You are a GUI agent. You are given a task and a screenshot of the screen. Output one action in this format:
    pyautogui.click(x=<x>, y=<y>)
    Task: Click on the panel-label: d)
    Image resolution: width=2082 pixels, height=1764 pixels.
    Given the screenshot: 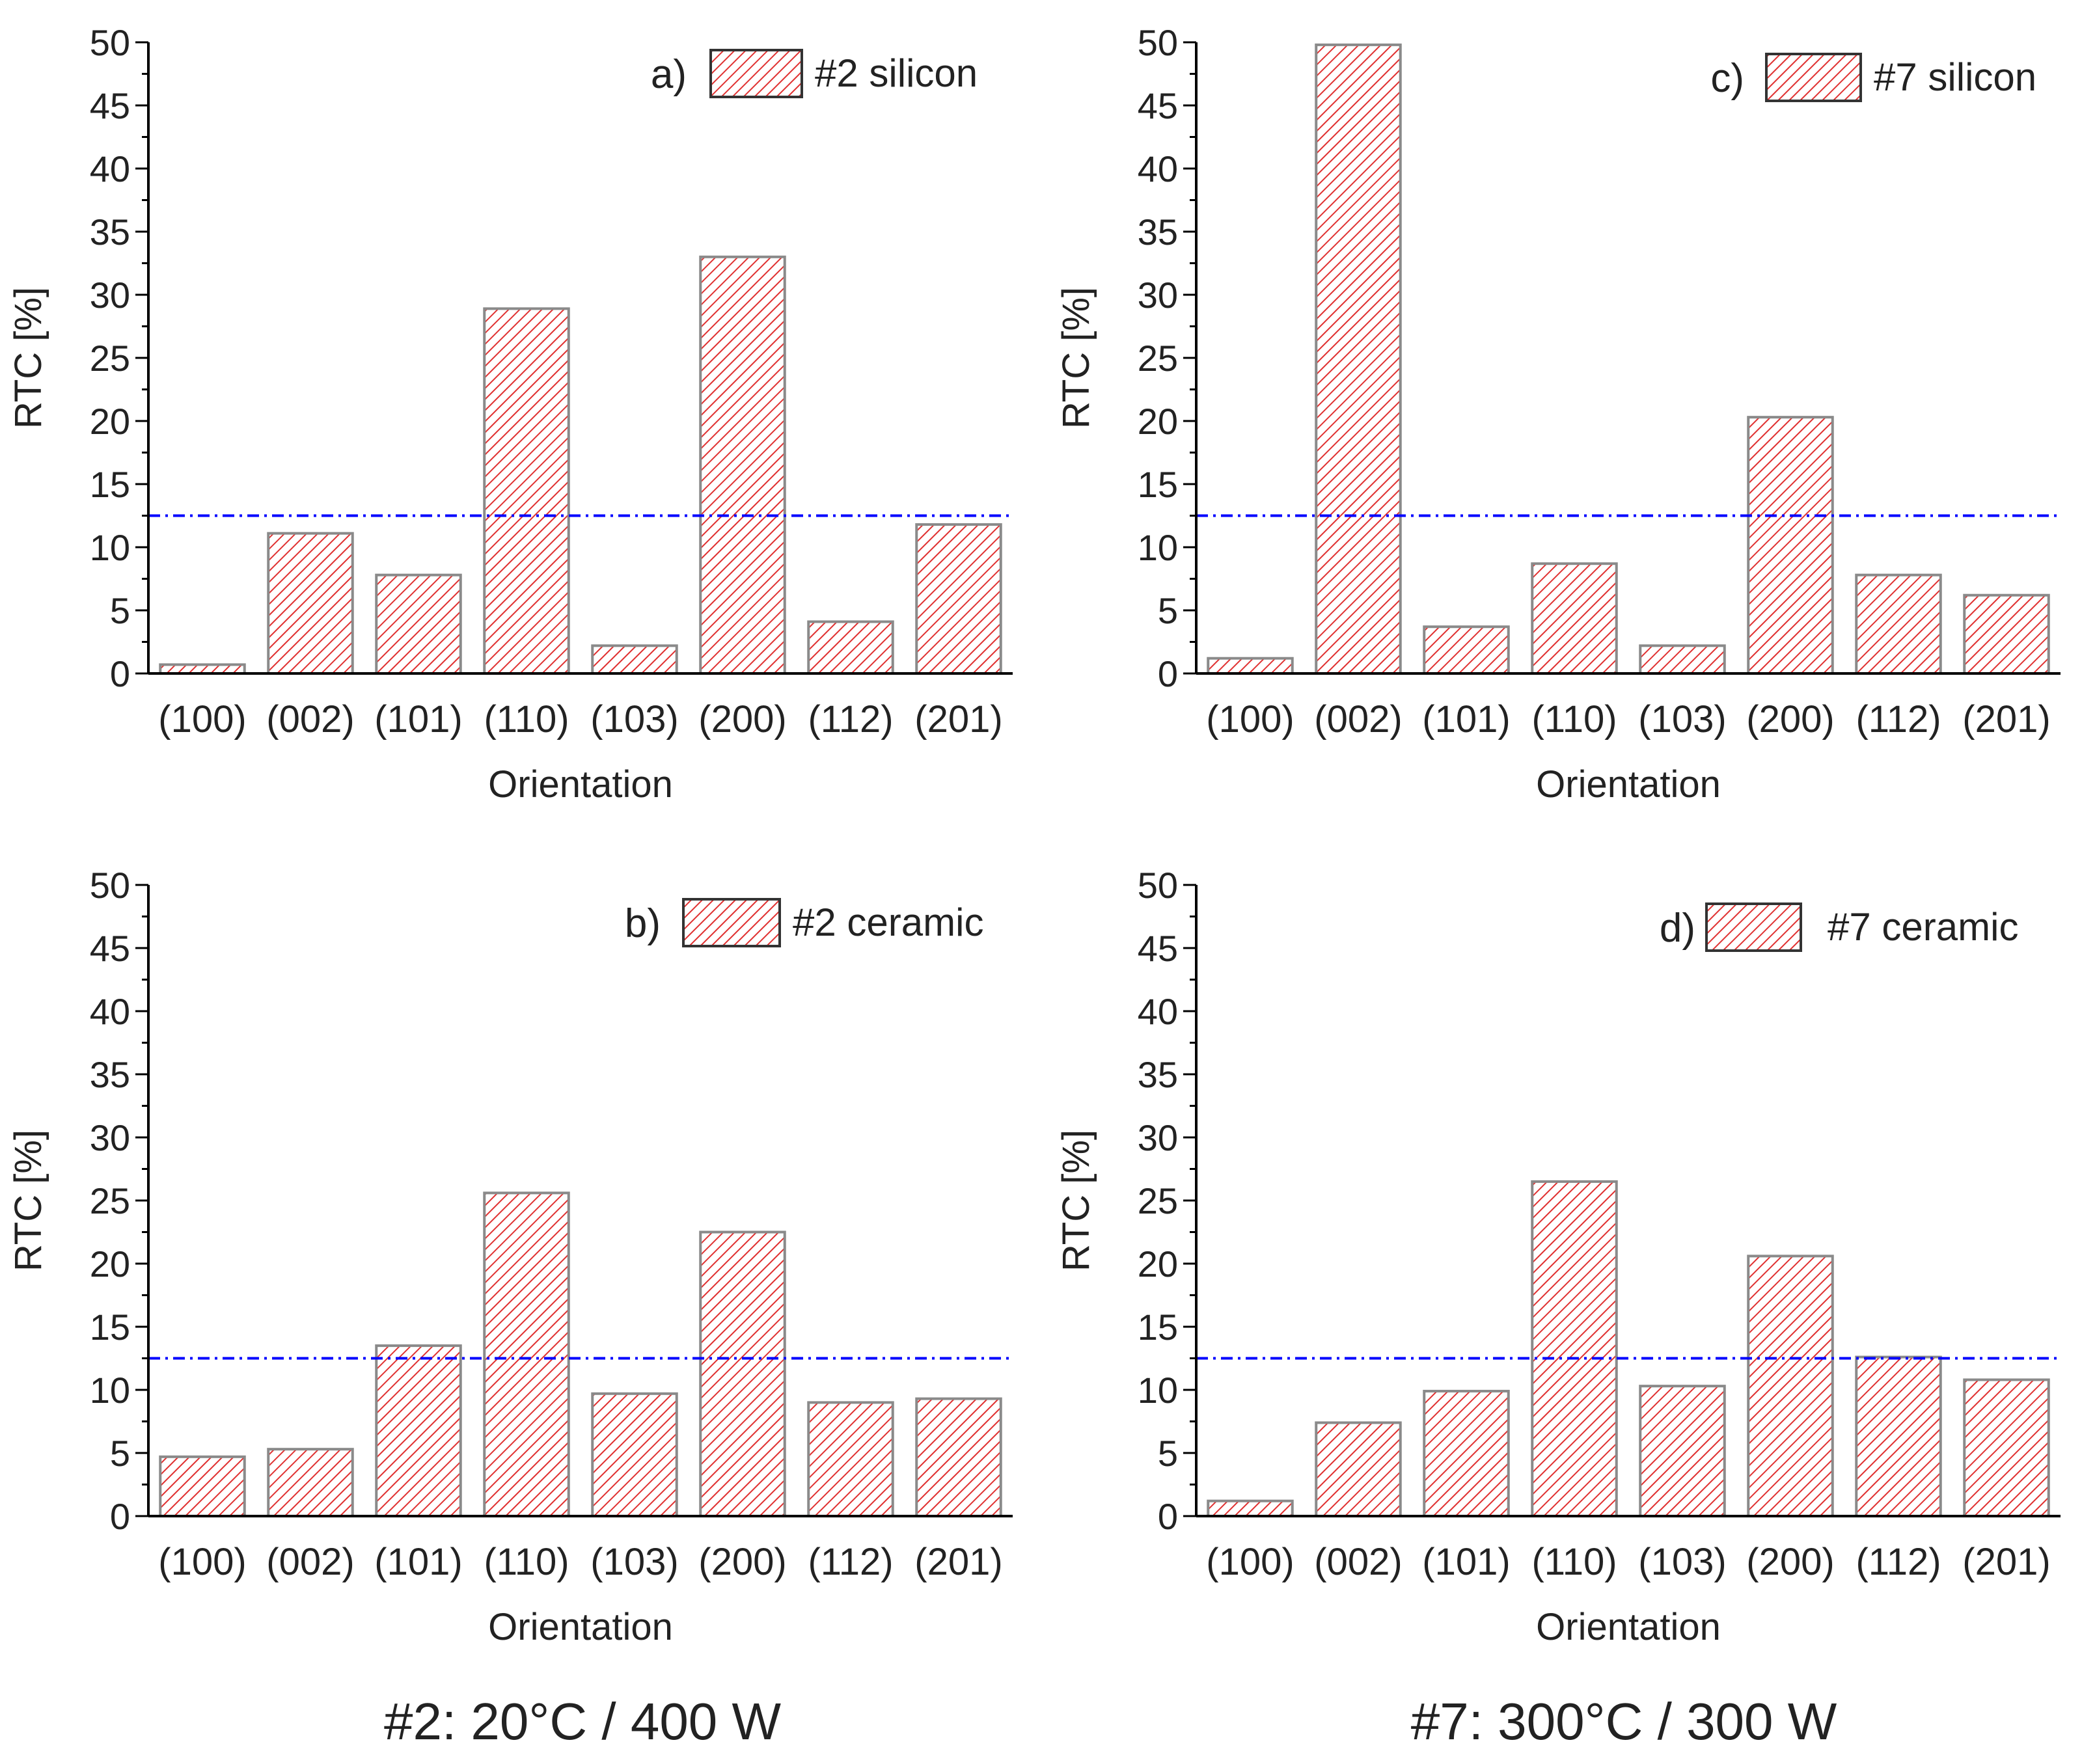 What is the action you would take?
    pyautogui.click(x=1677, y=928)
    